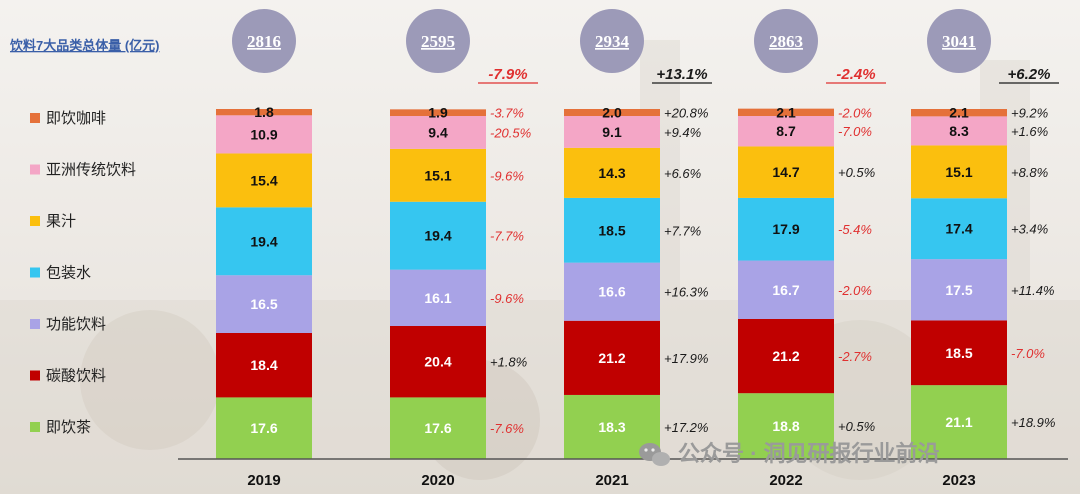  I want to click on data-label: 1.8, so click(264, 112).